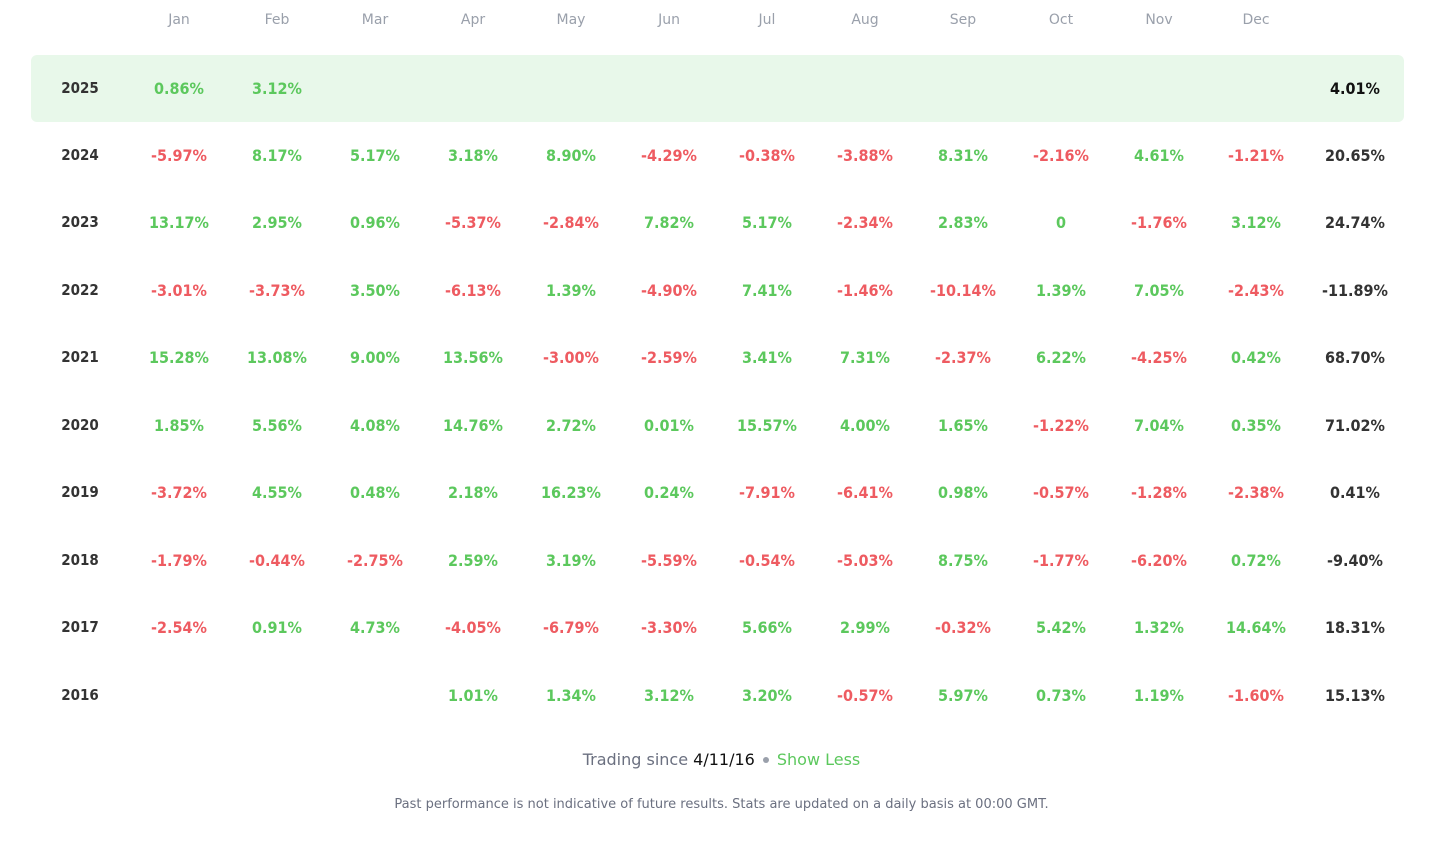  I want to click on return-cell-nov: -6.20%, so click(1159, 560).